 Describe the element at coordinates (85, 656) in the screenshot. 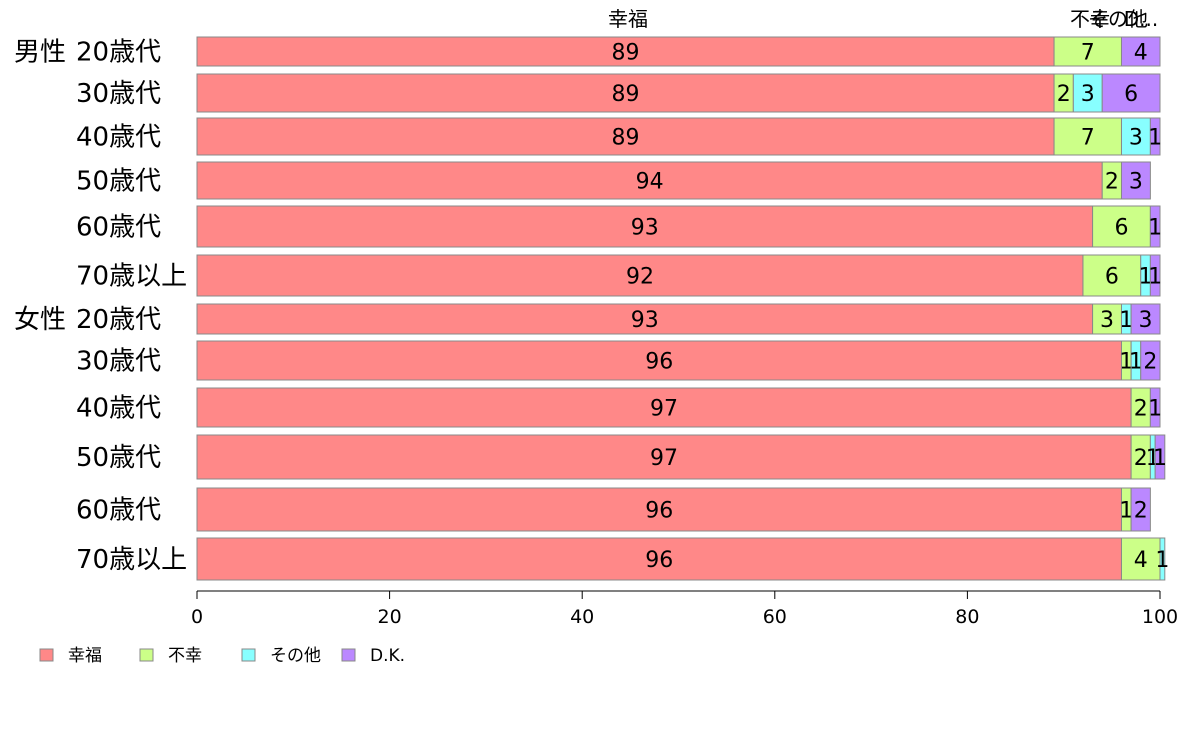

I see `legend-label: 幸福` at that location.